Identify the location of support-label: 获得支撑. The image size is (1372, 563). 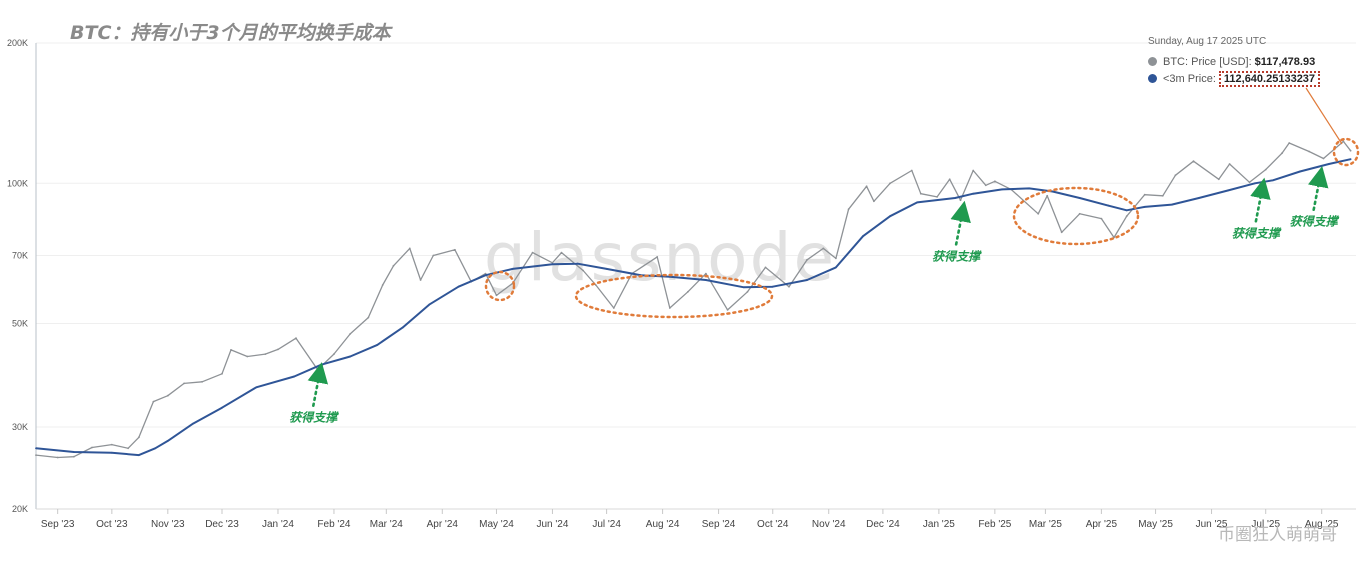
(314, 418).